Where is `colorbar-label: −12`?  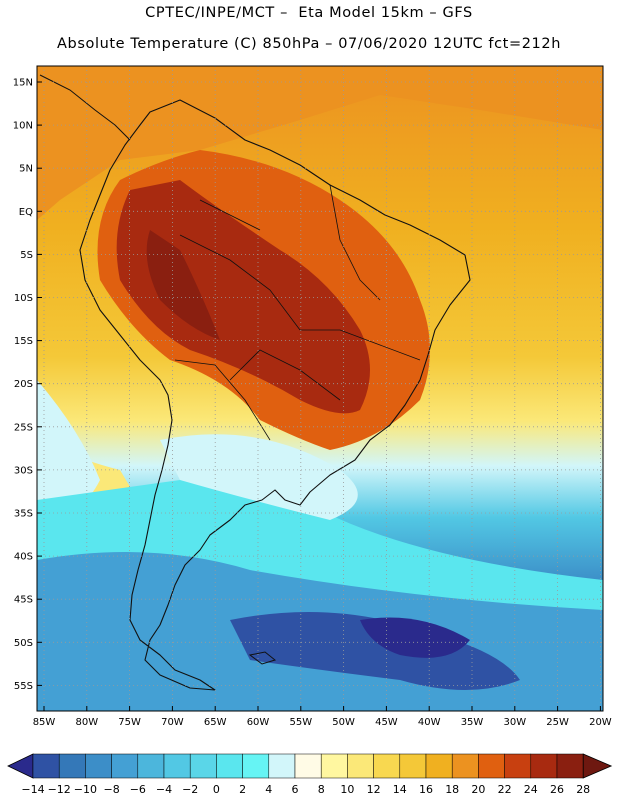
colorbar-label: −12 is located at coordinates (59, 789).